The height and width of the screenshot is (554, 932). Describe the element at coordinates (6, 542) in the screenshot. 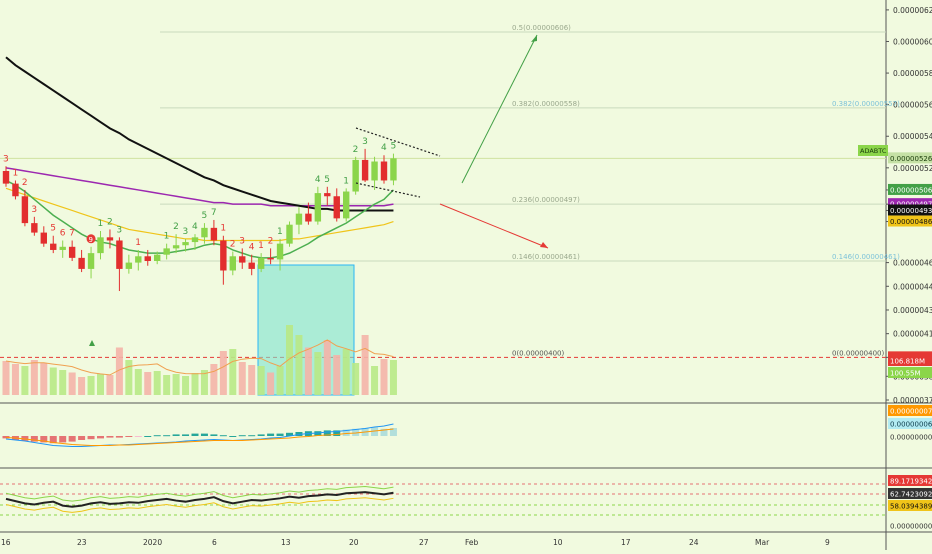

I see `x-tick-label: 16` at that location.